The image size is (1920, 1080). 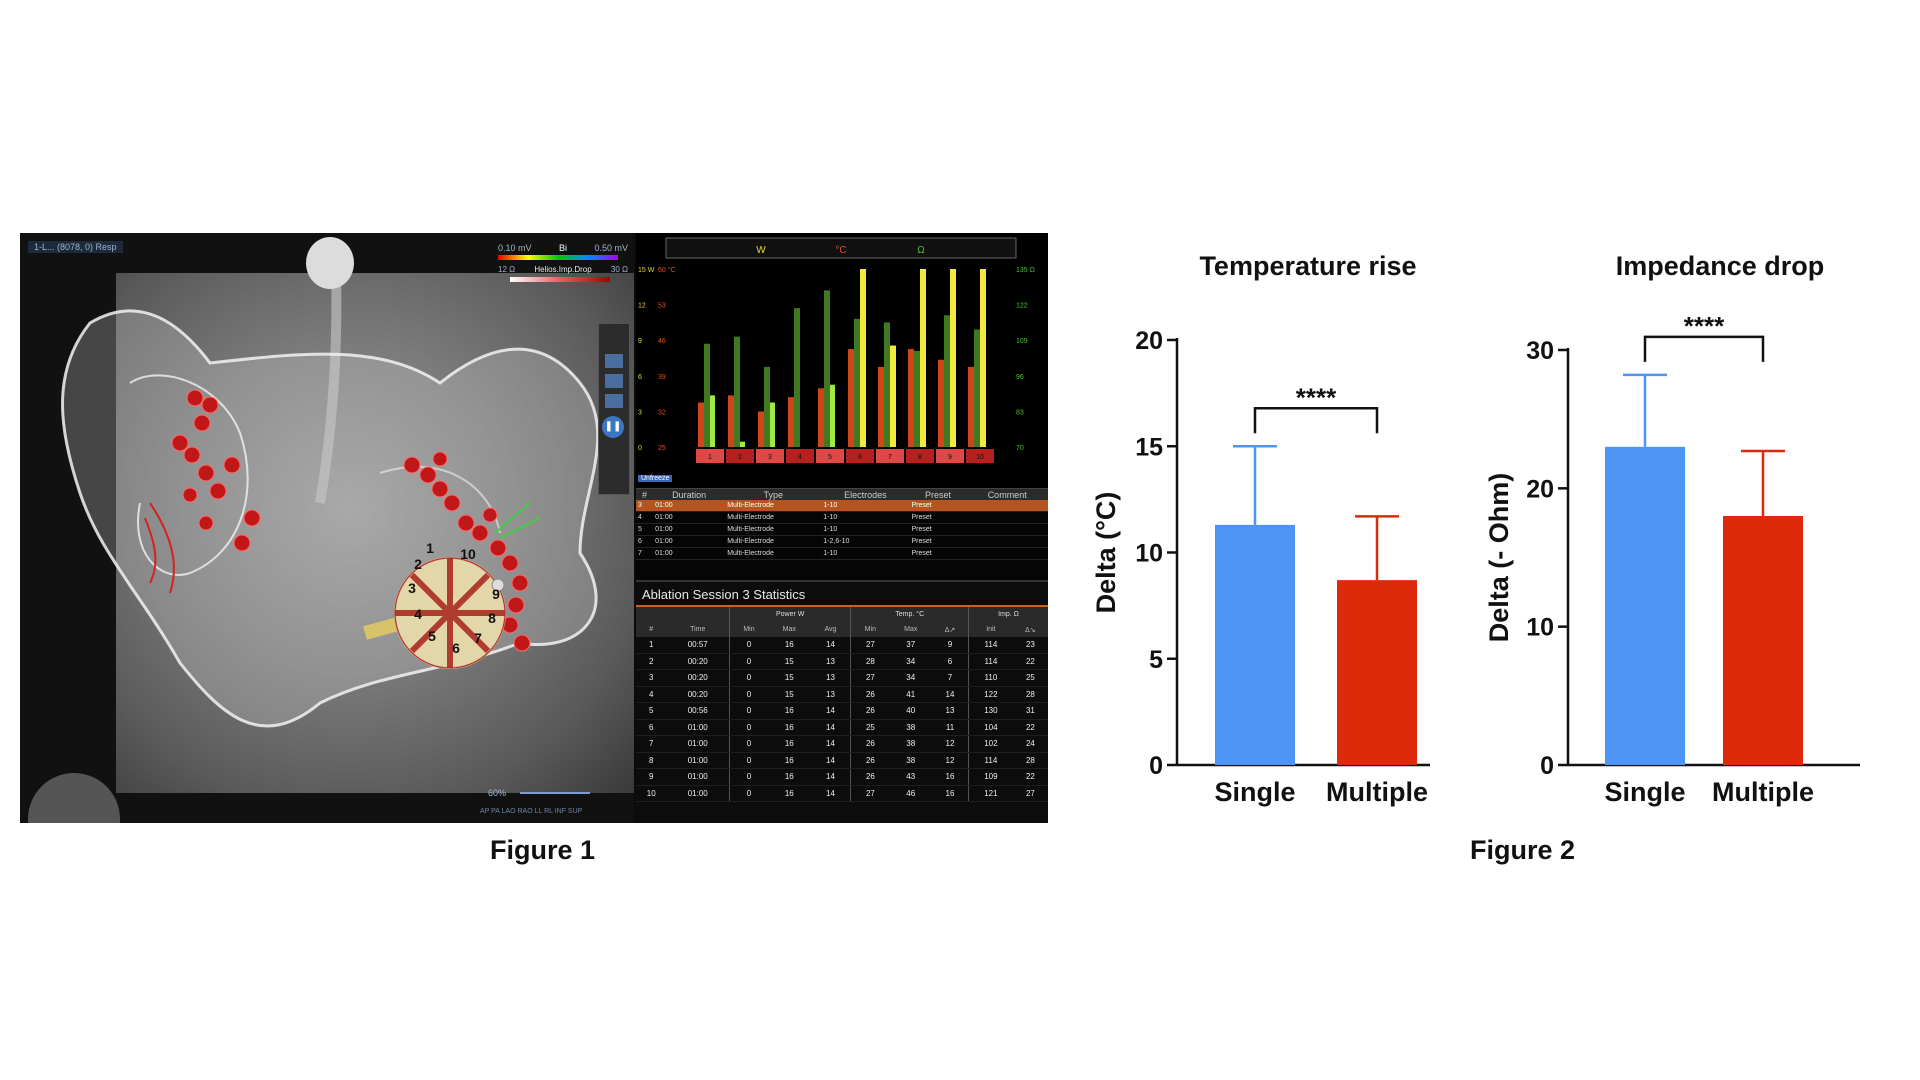 What do you see at coordinates (1540, 489) in the screenshot?
I see `y-tick-label: 20` at bounding box center [1540, 489].